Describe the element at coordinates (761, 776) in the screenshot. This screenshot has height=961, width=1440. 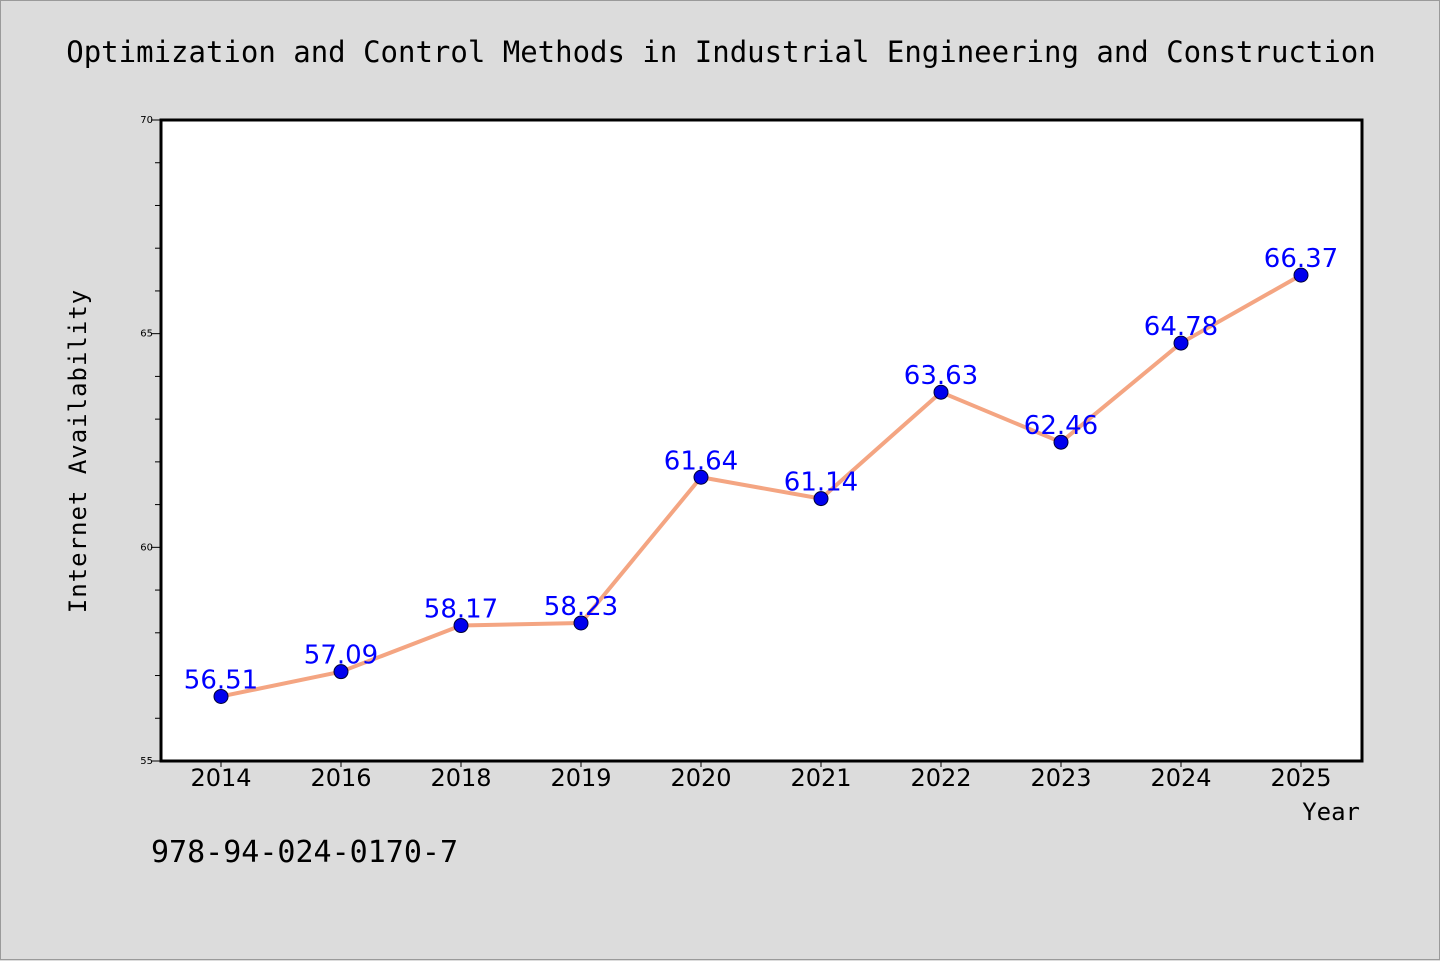
I see `x-axis: 2014 2016 2018 2019 2020 2021 2022 2023 2024 2025` at that location.